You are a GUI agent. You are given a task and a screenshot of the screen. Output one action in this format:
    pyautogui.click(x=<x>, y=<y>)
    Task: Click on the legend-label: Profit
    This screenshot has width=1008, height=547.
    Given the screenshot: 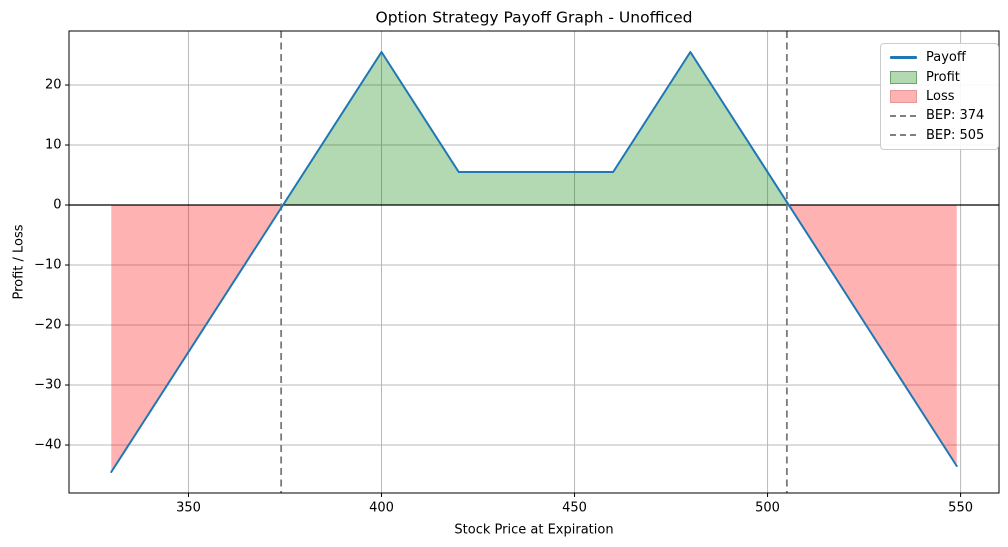 What is the action you would take?
    pyautogui.click(x=943, y=77)
    